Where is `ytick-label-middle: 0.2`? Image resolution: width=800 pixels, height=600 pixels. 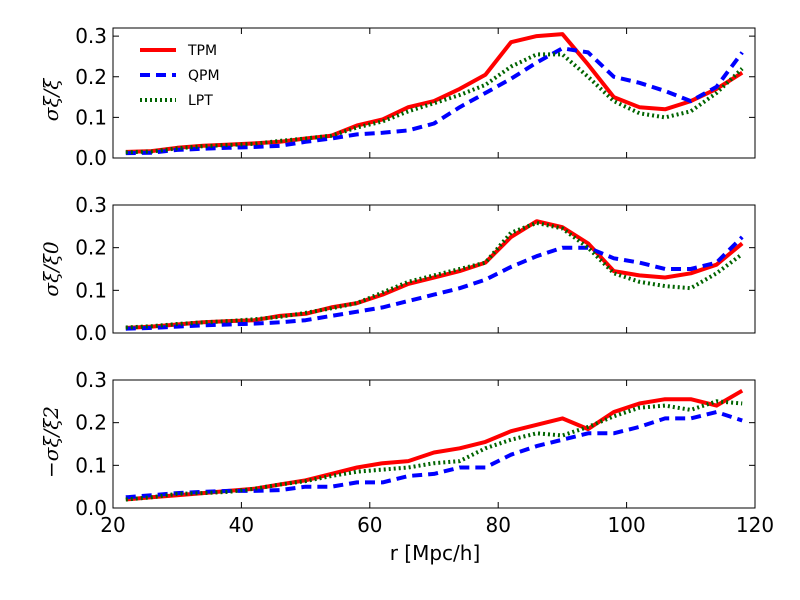
ytick-label-middle: 0.2 is located at coordinates (91, 248).